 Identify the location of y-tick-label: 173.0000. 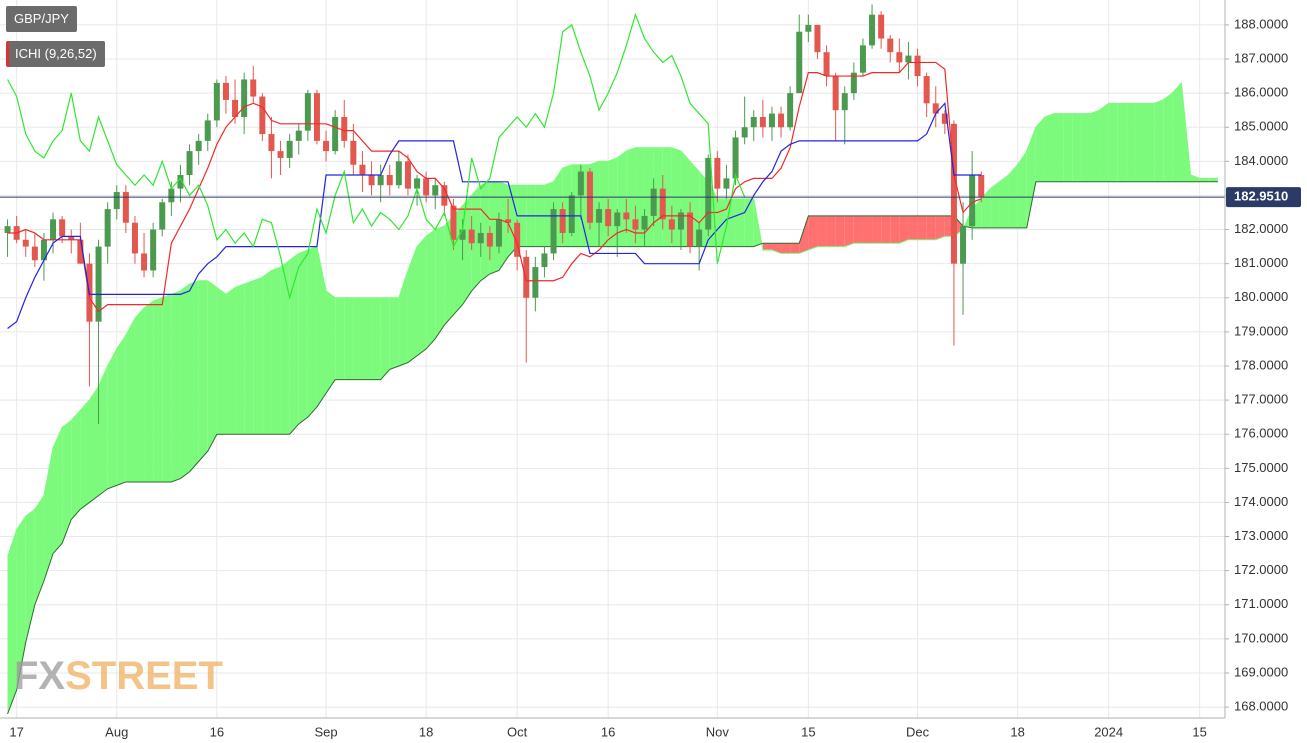
(1261, 535).